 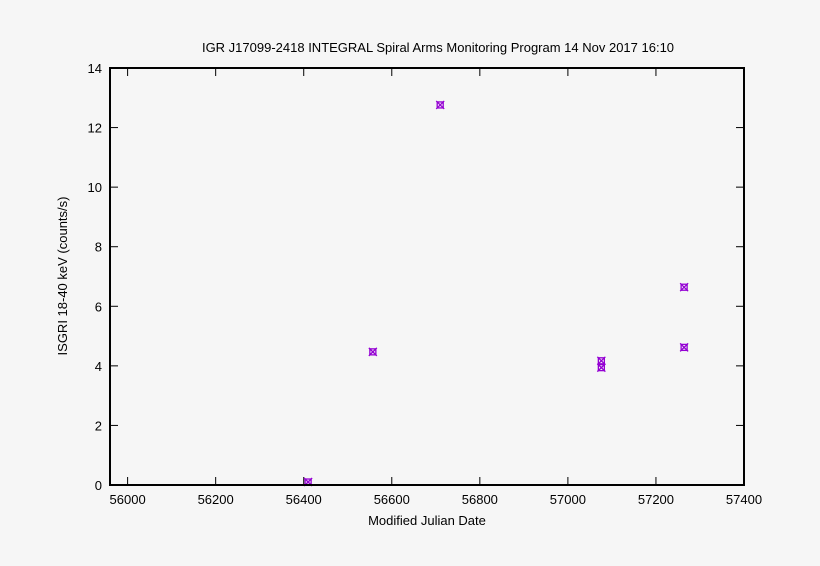 What do you see at coordinates (98, 485) in the screenshot?
I see `y-tick-label: 0` at bounding box center [98, 485].